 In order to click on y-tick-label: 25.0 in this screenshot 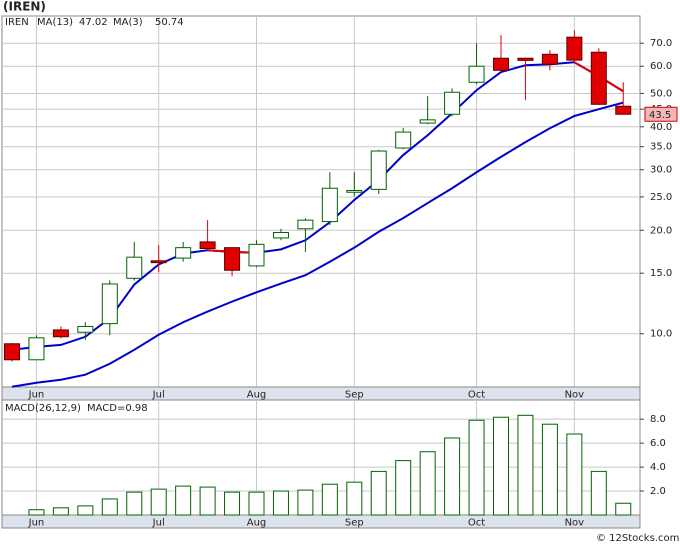, I will do `click(661, 197)`.